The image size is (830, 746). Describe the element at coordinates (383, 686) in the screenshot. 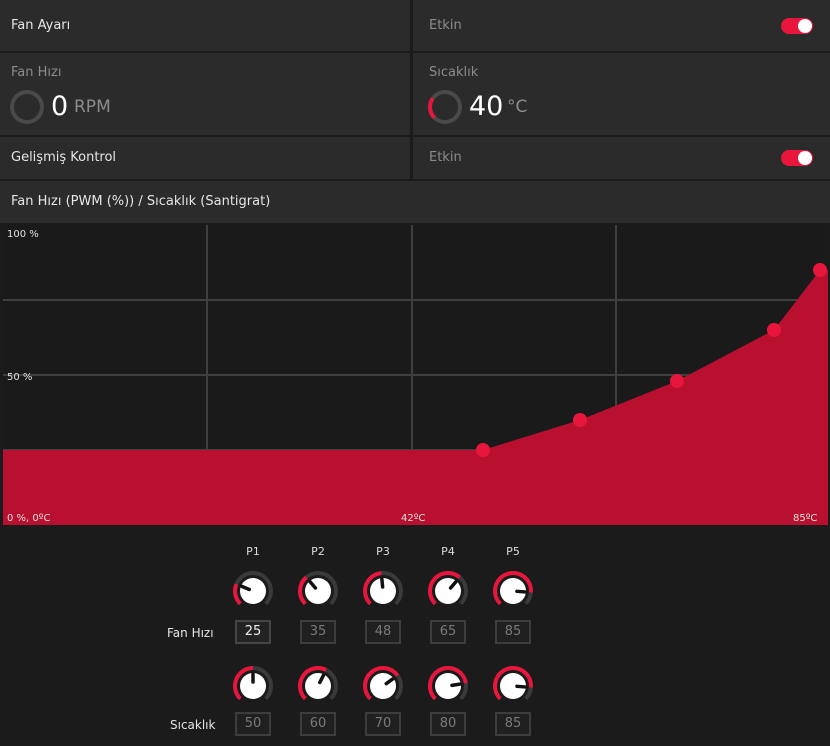

I see `temperature-knob-p3` at that location.